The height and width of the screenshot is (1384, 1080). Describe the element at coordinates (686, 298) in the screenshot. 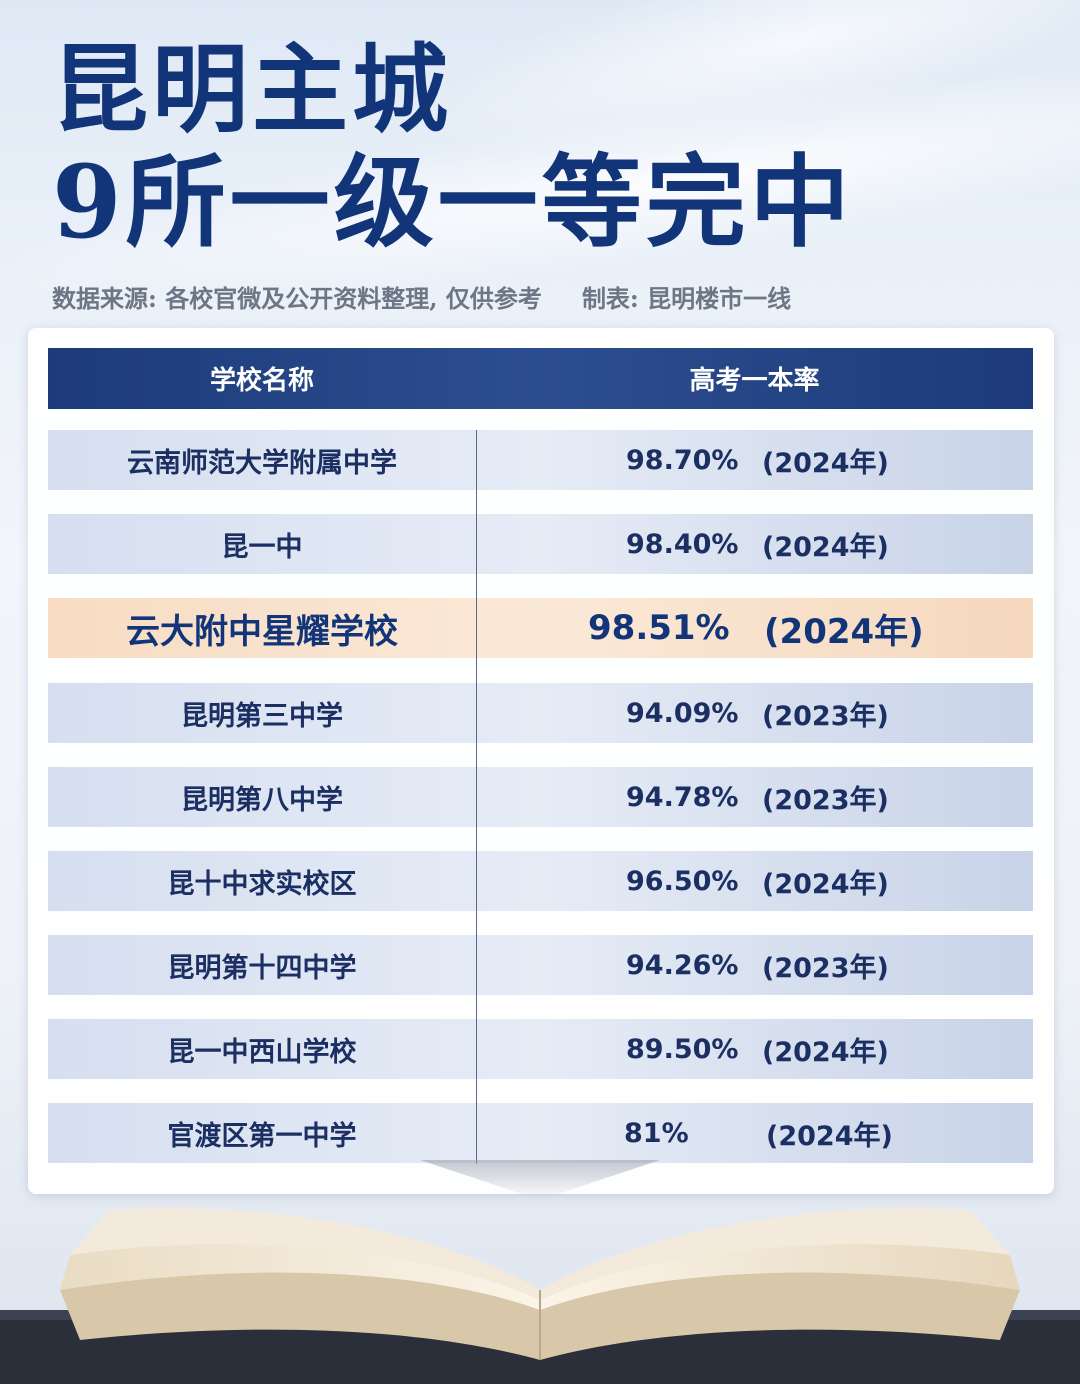

I see `made-by-text: 制表: 昆明楼市一线` at that location.